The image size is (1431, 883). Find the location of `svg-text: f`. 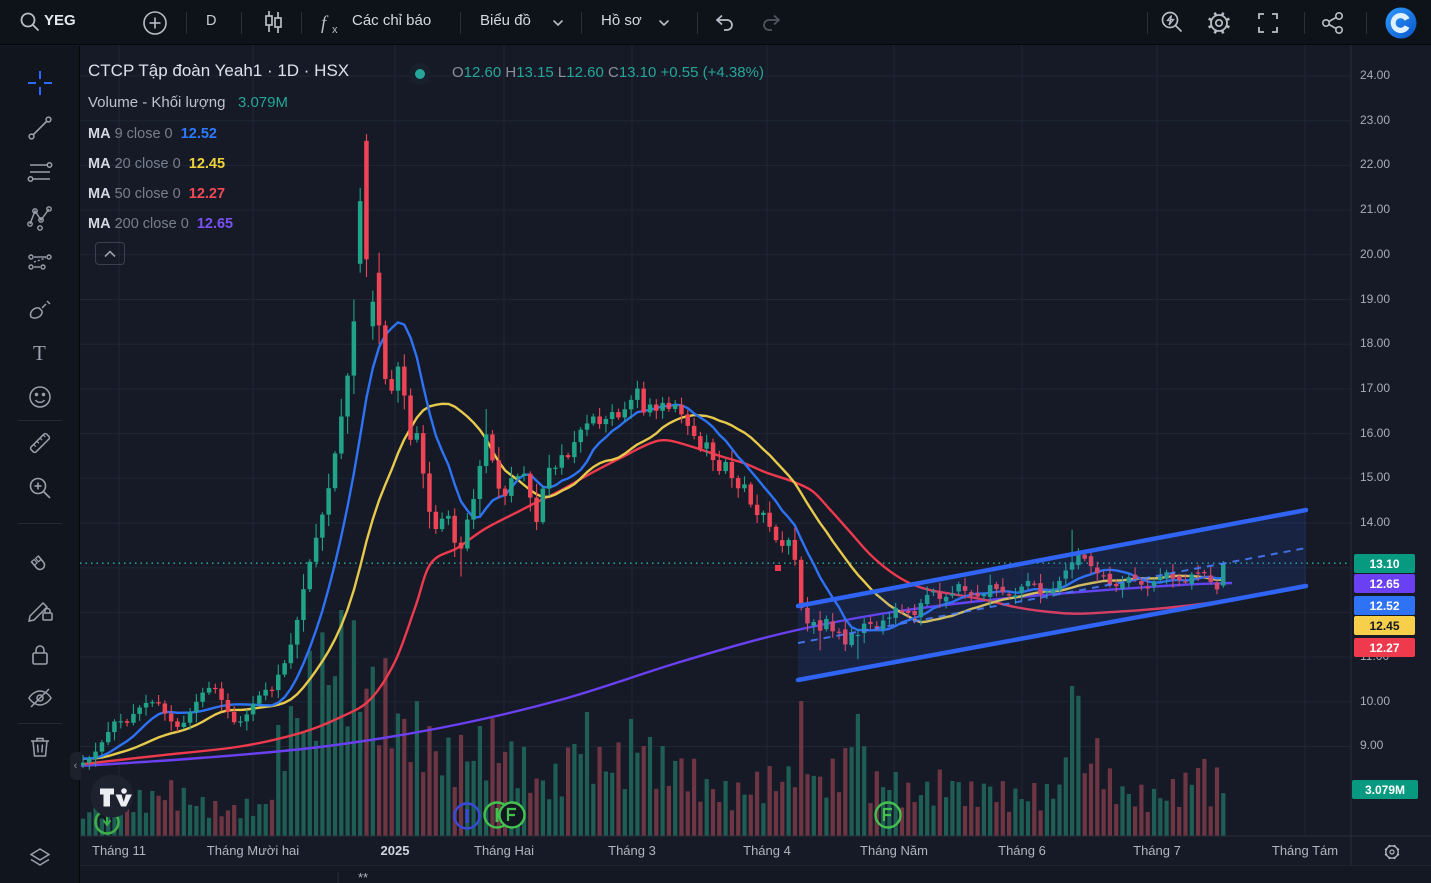

svg-text: f is located at coordinates (325, 23).